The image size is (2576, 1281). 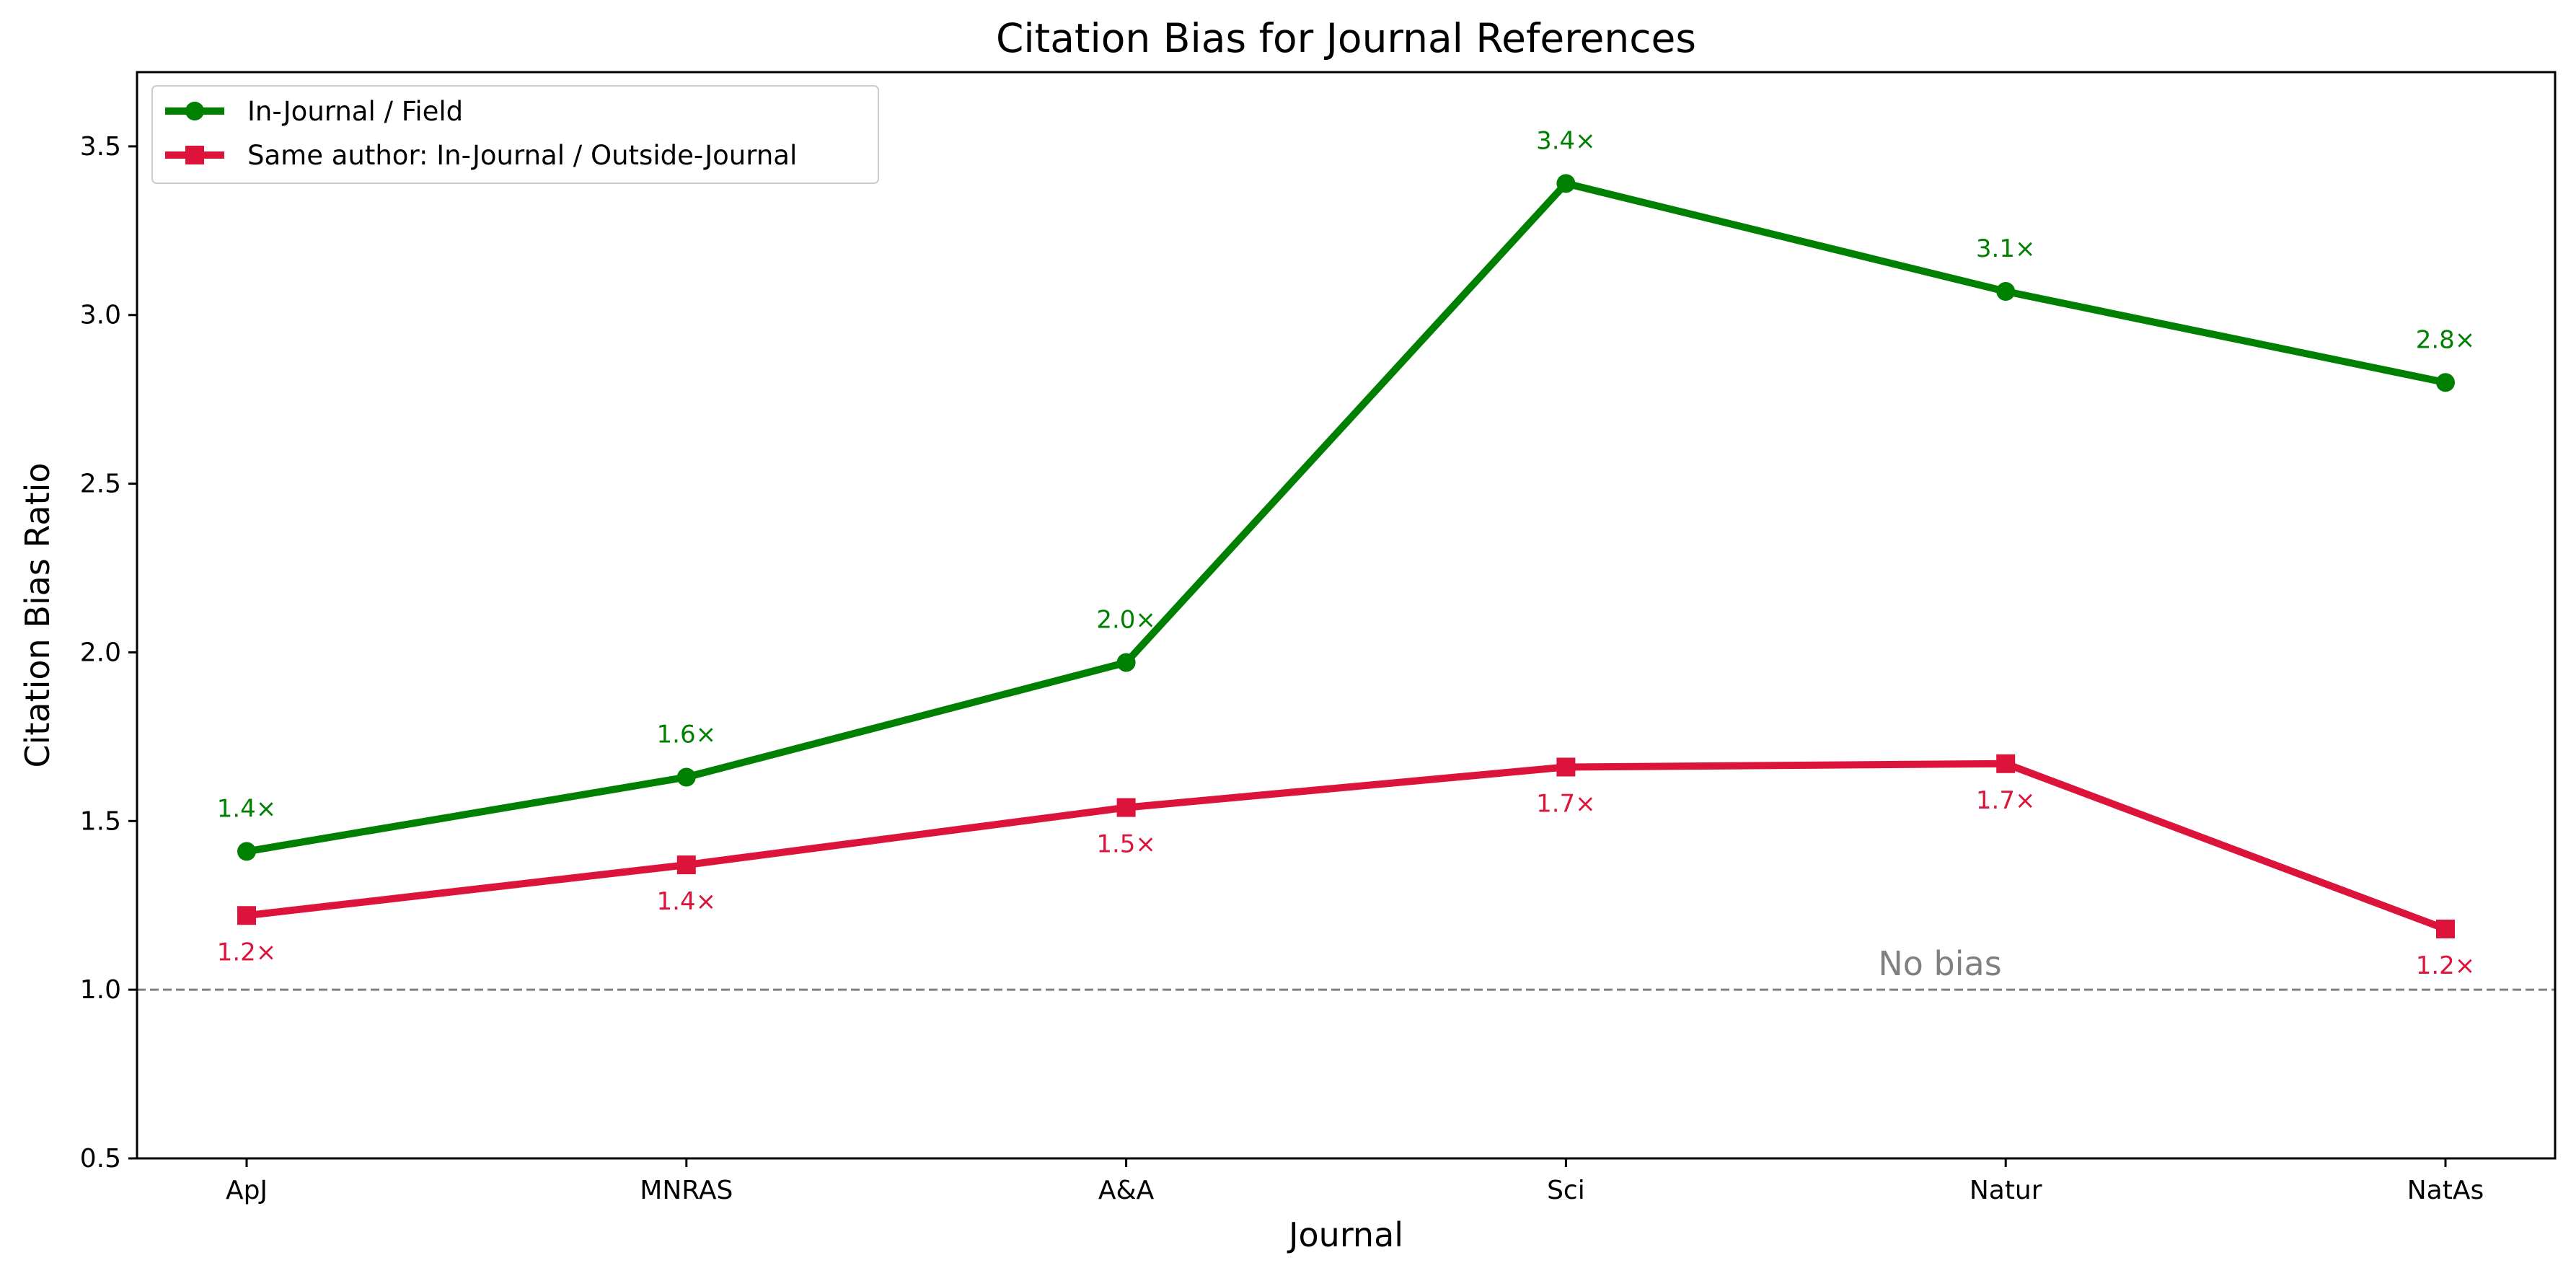 What do you see at coordinates (1355, 1181) in the screenshot?
I see `x-axis: ApJ MNRAS A&A Sci Natur NatAs` at bounding box center [1355, 1181].